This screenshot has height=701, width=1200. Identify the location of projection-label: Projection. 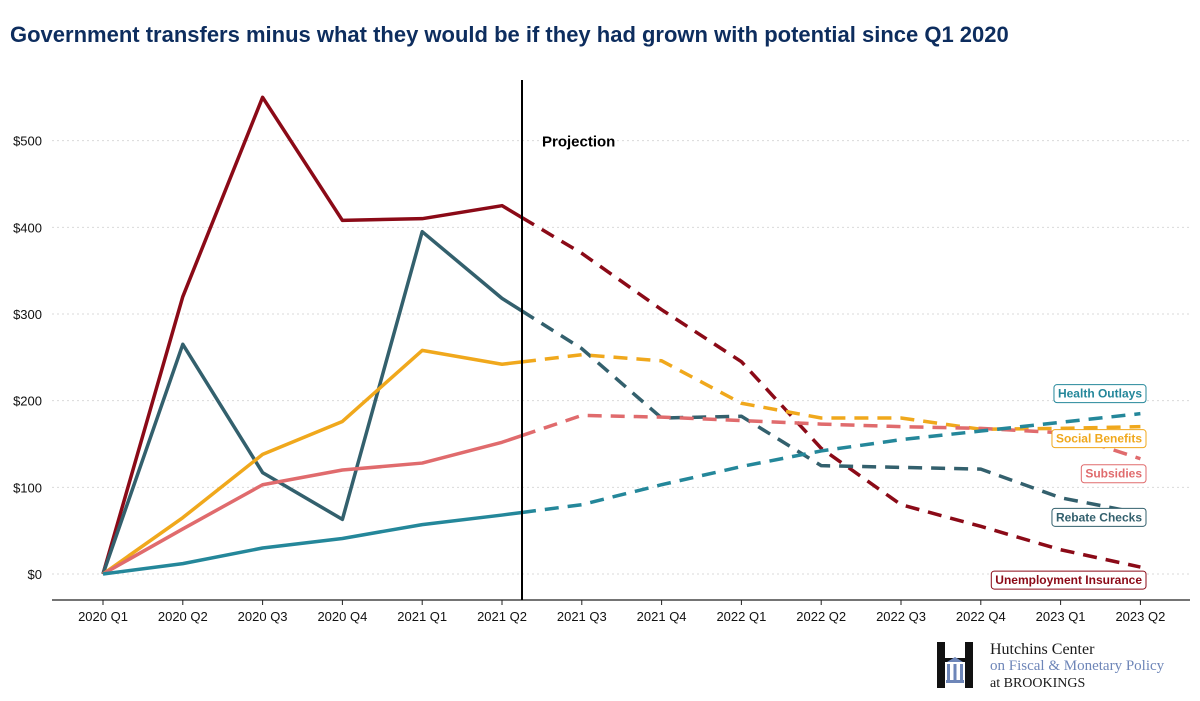
(578, 142).